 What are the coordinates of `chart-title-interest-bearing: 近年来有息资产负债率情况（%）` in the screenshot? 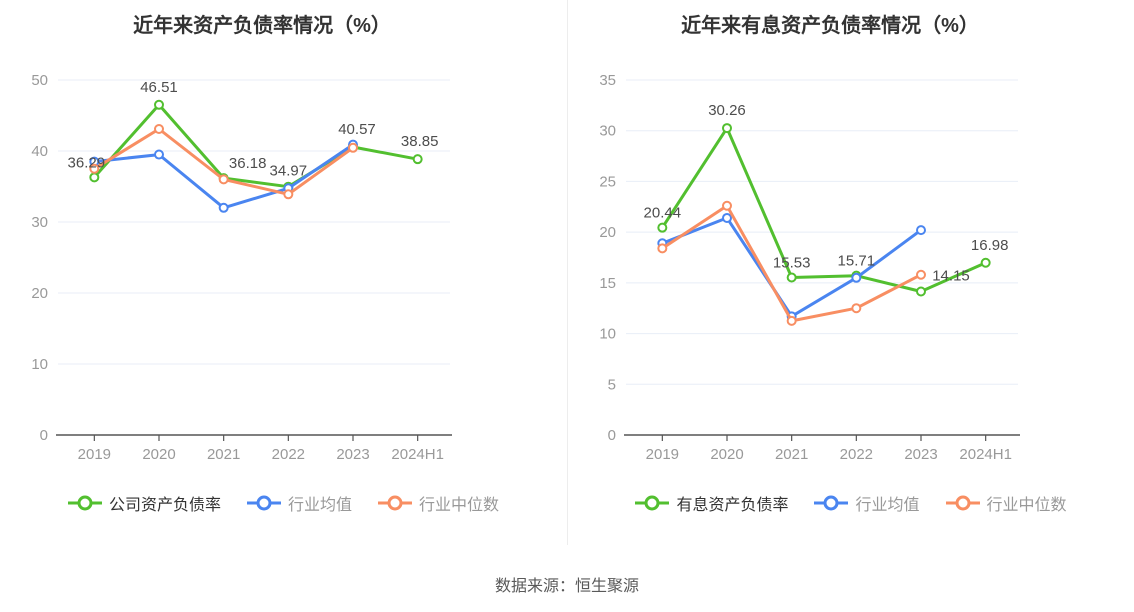 It's located at (830, 26).